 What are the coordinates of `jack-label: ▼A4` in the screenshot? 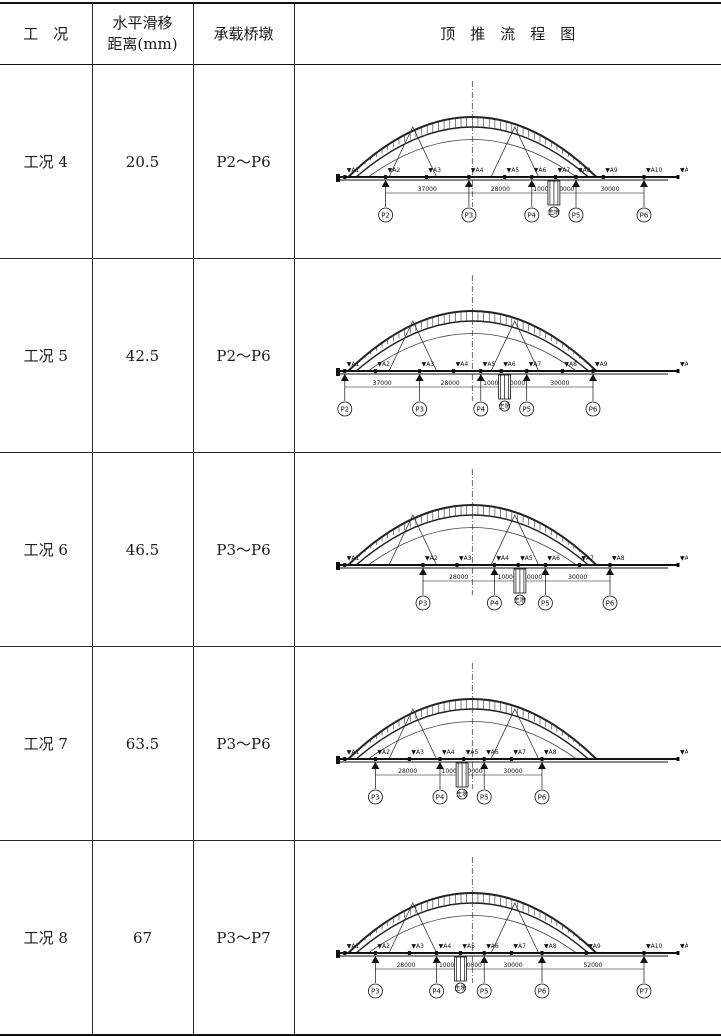 It's located at (502, 558).